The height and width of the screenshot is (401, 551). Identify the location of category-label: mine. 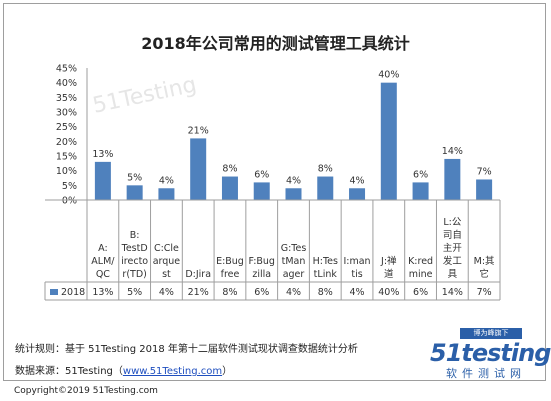
(421, 274).